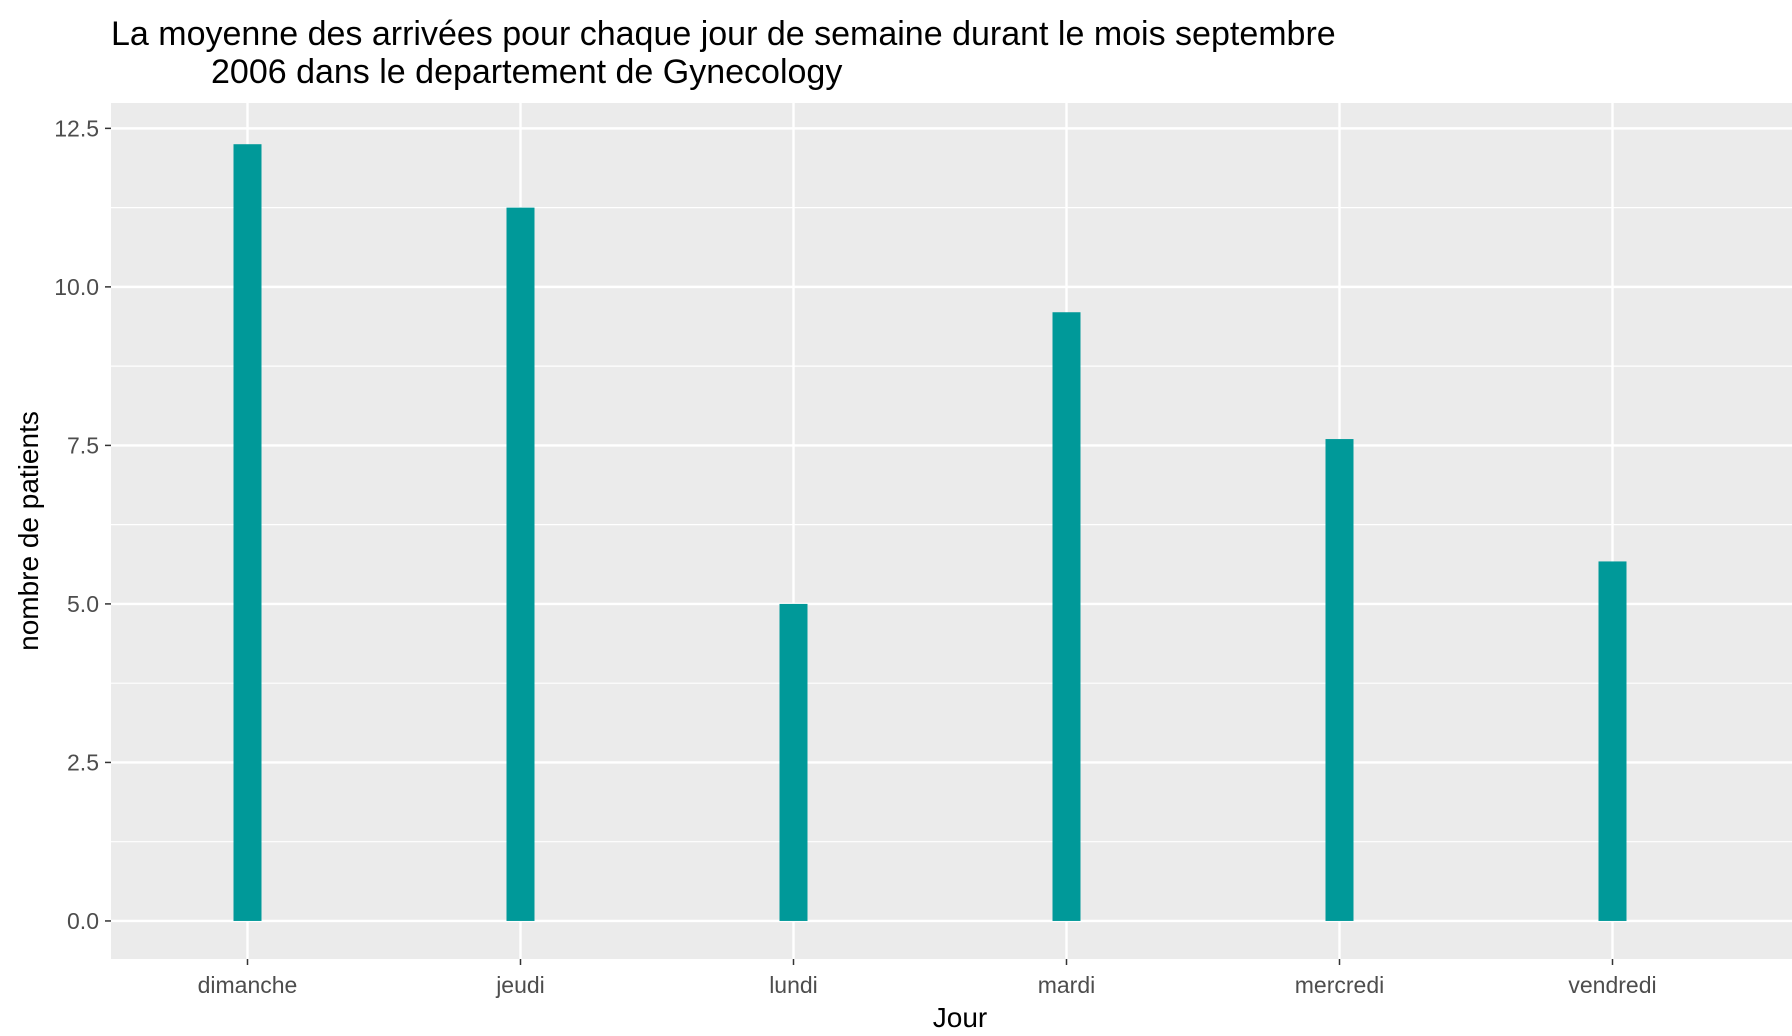 This screenshot has height=1036, width=1792. I want to click on y-axis-title: nombre de patients, so click(28, 531).